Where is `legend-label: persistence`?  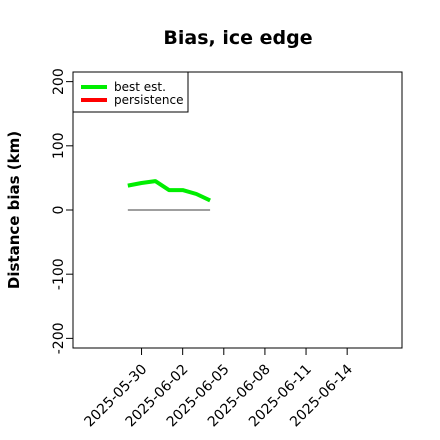
legend-label: persistence is located at coordinates (148, 100).